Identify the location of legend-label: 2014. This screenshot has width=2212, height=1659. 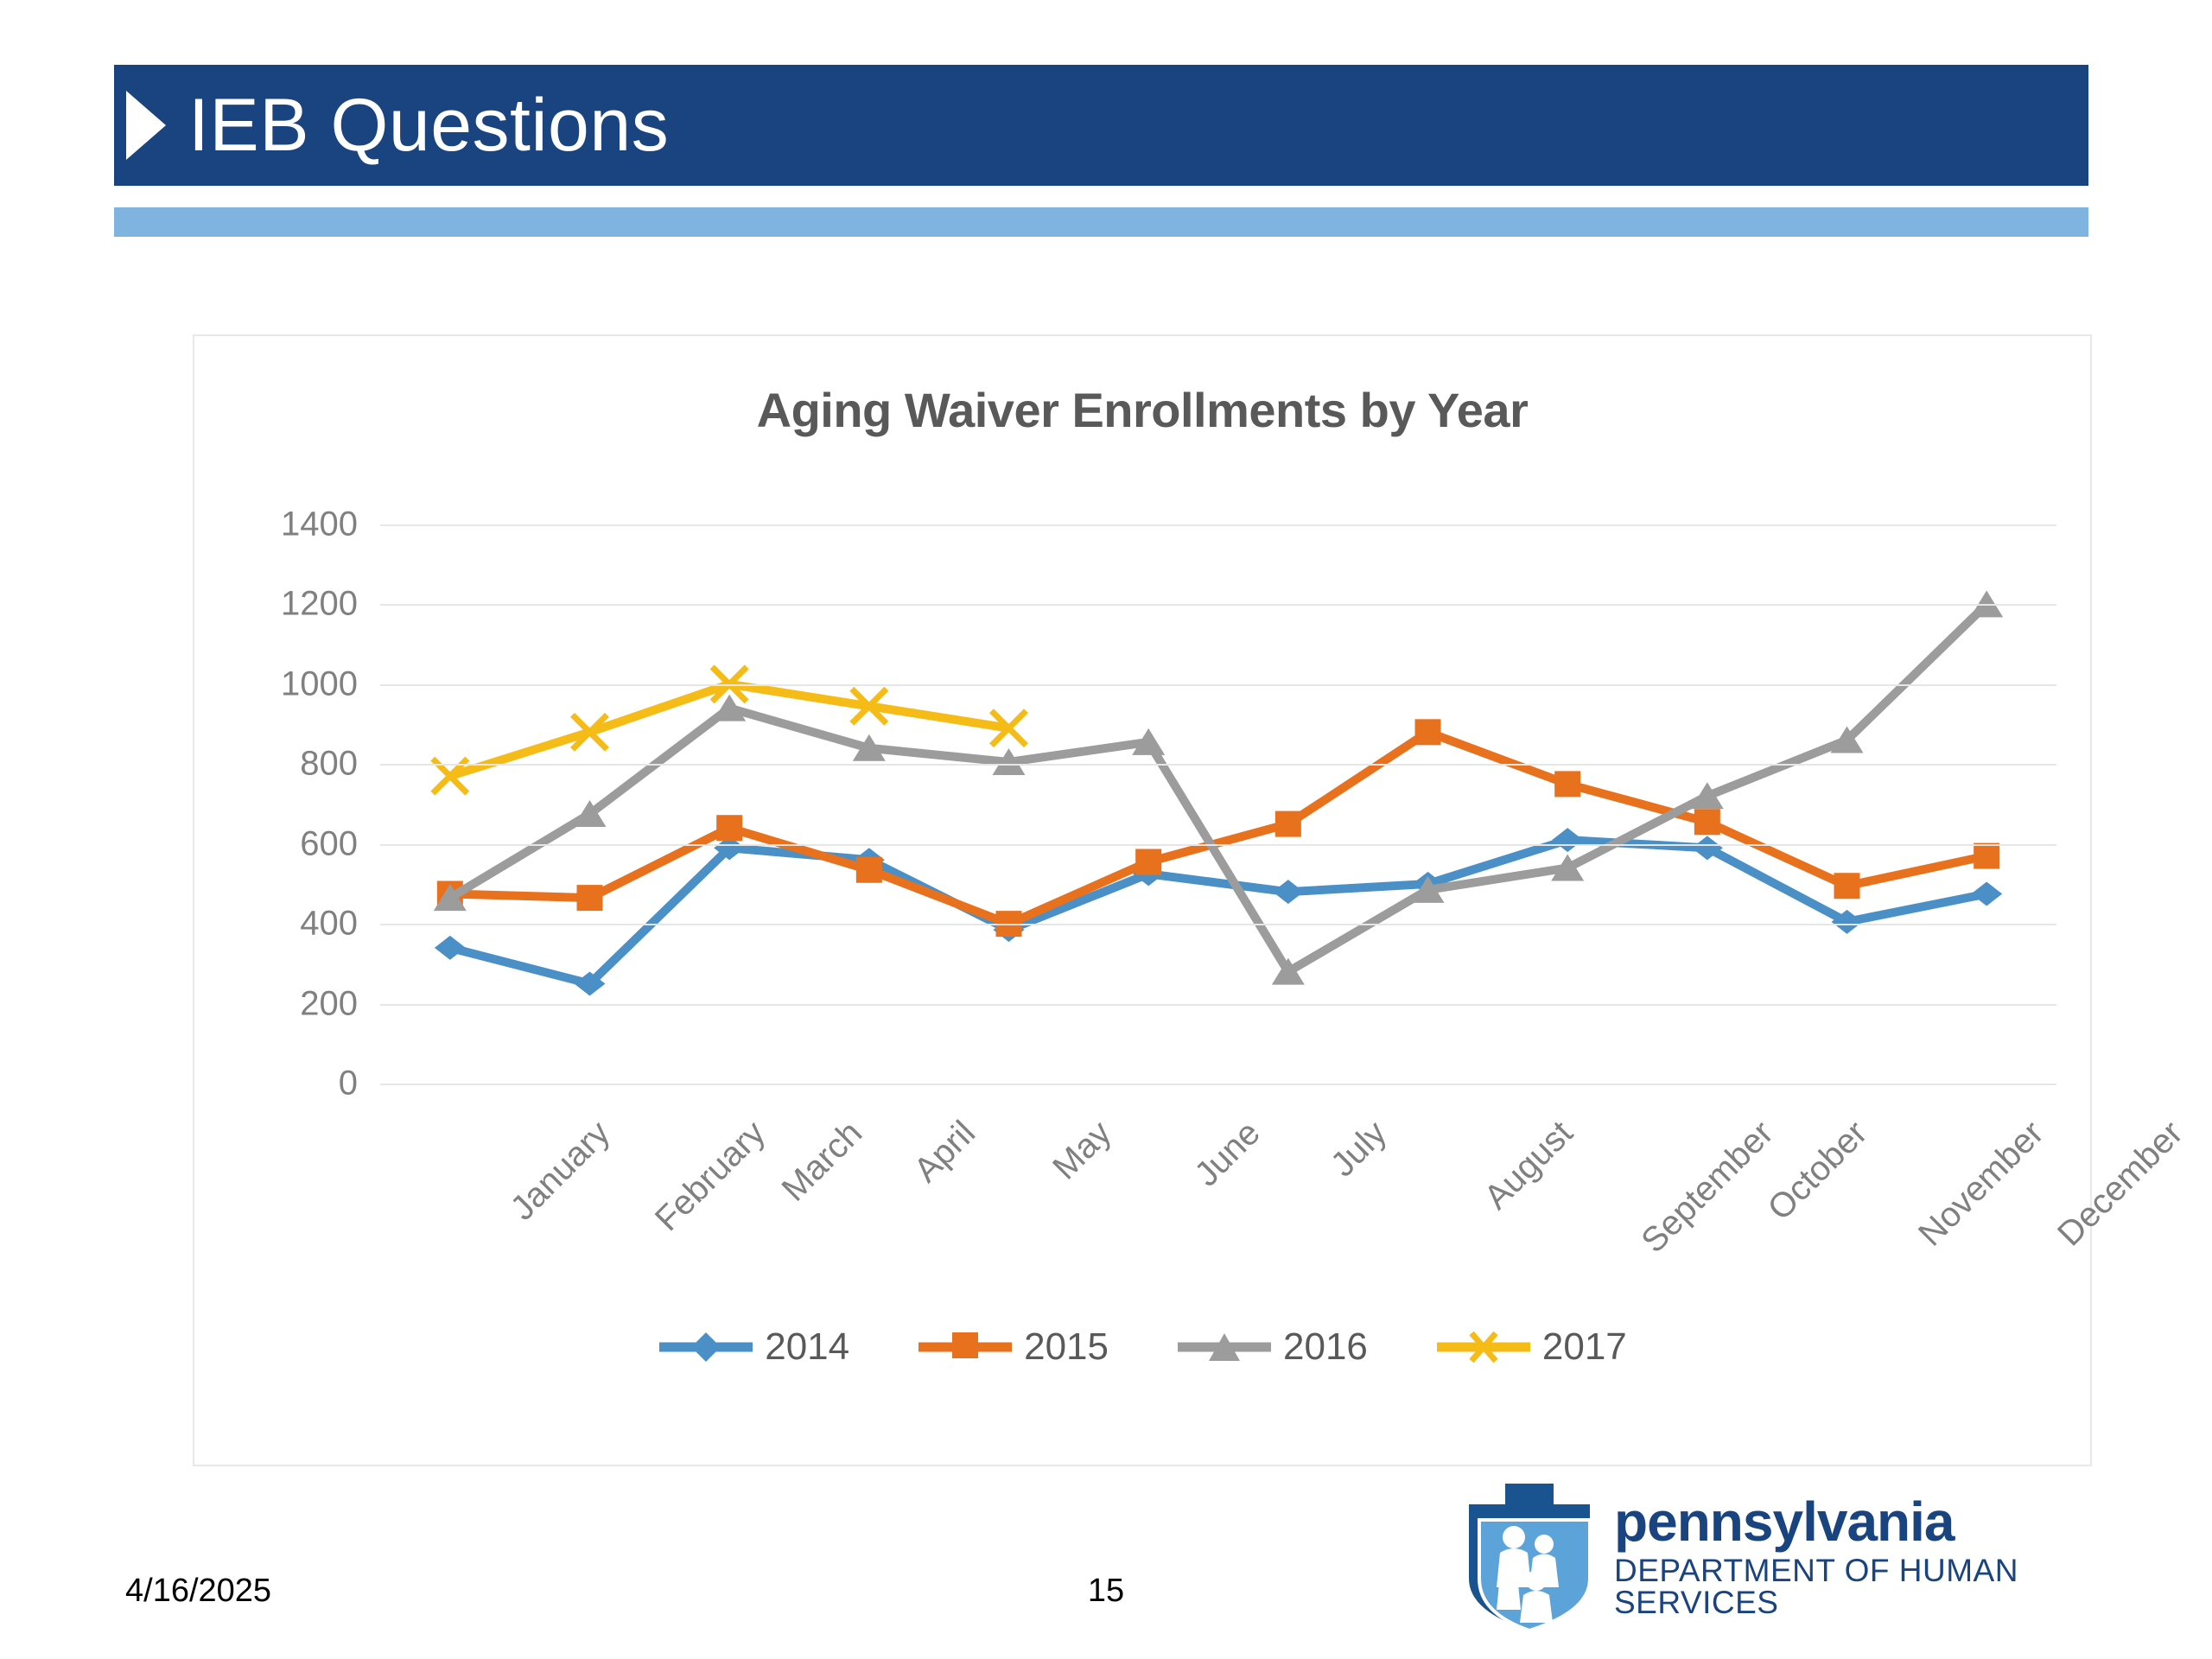
(807, 1346).